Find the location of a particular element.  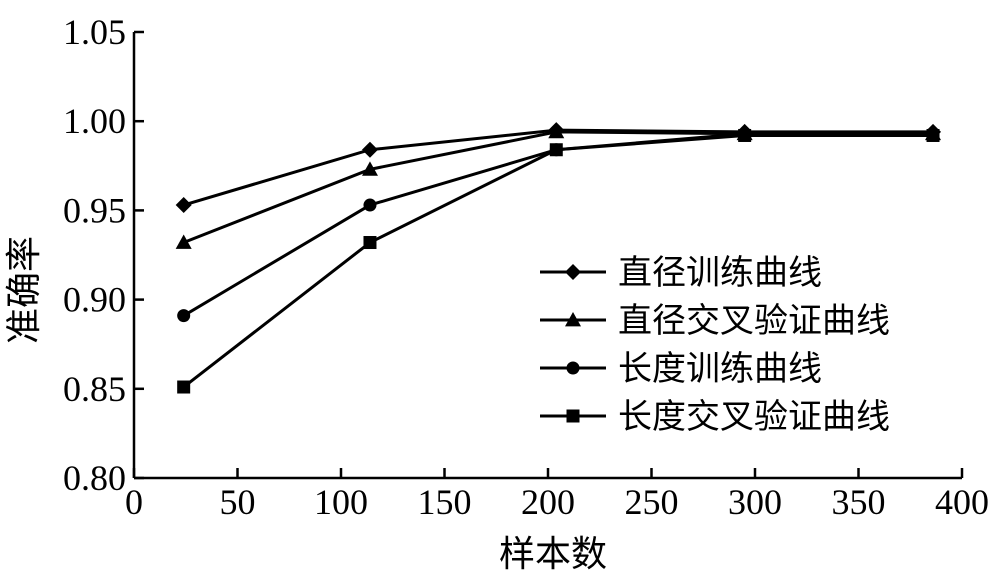

x-tick-label: 250 is located at coordinates (652, 502).